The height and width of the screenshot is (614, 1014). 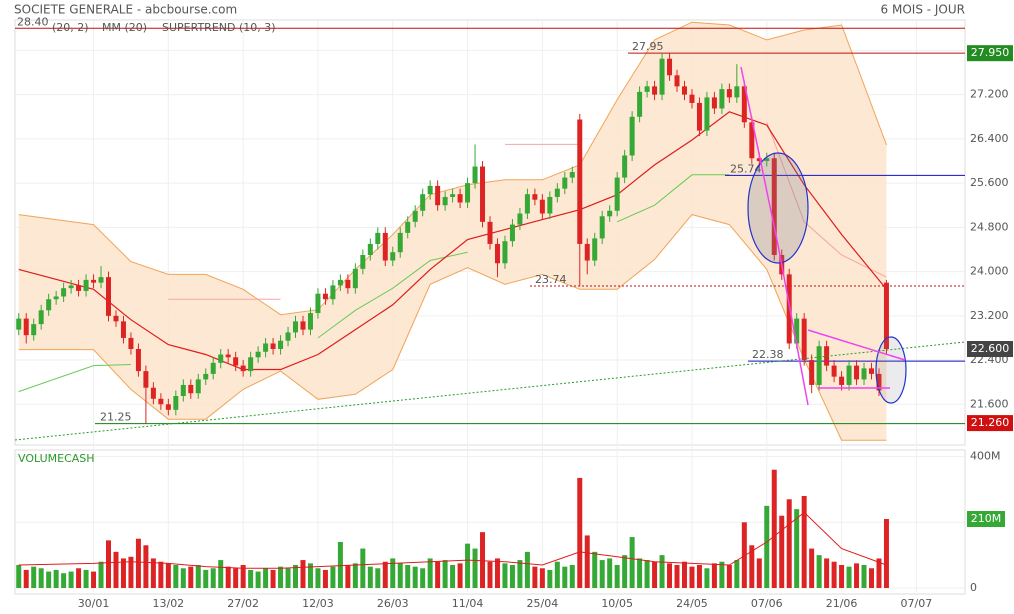 I want to click on level-label: 25.74, so click(x=746, y=168).